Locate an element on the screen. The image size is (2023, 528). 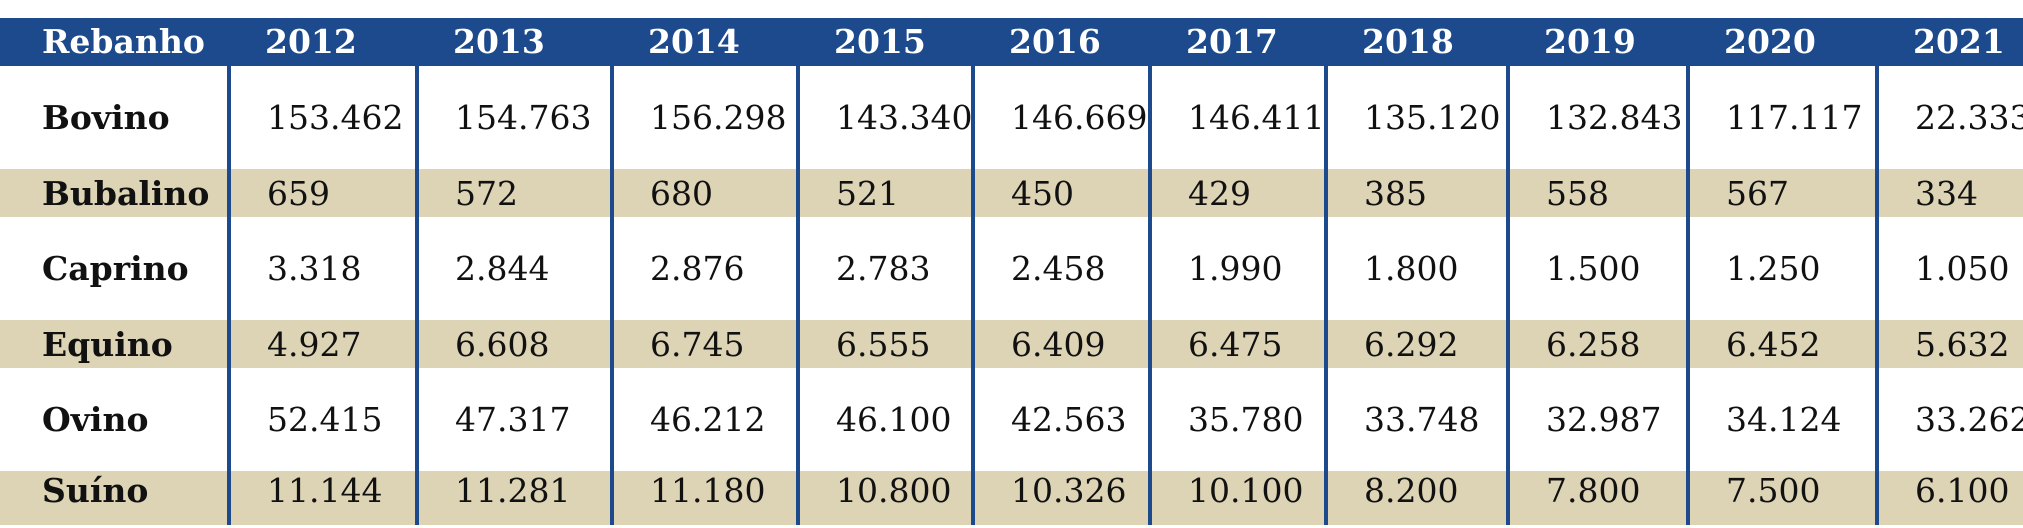
table-cell: 6.608 is located at coordinates (513, 344).